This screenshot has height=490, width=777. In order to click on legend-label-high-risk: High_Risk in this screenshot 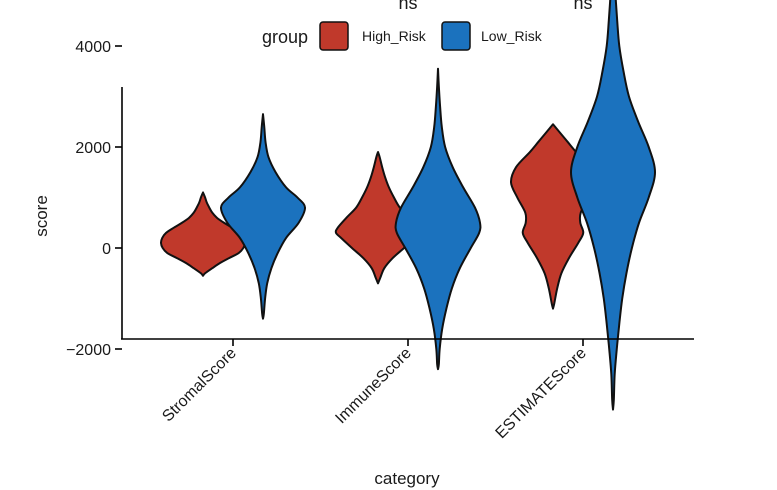, I will do `click(394, 36)`.